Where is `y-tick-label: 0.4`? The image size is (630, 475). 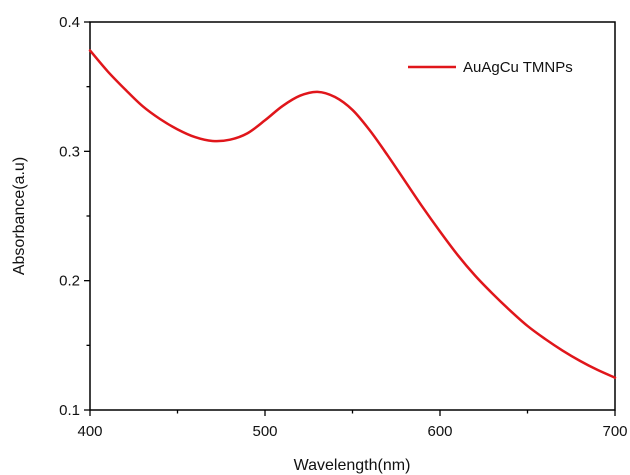
y-tick-label: 0.4 is located at coordinates (69, 22).